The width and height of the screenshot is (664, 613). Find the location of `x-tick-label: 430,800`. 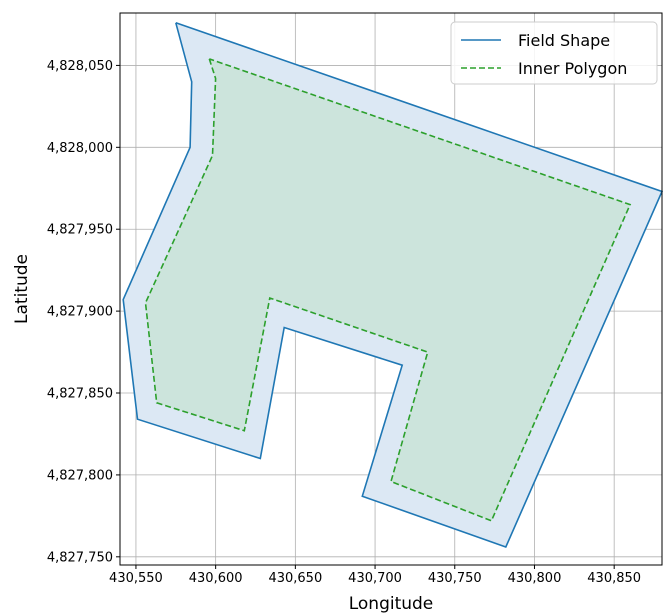

x-tick-label: 430,800 is located at coordinates (535, 578).